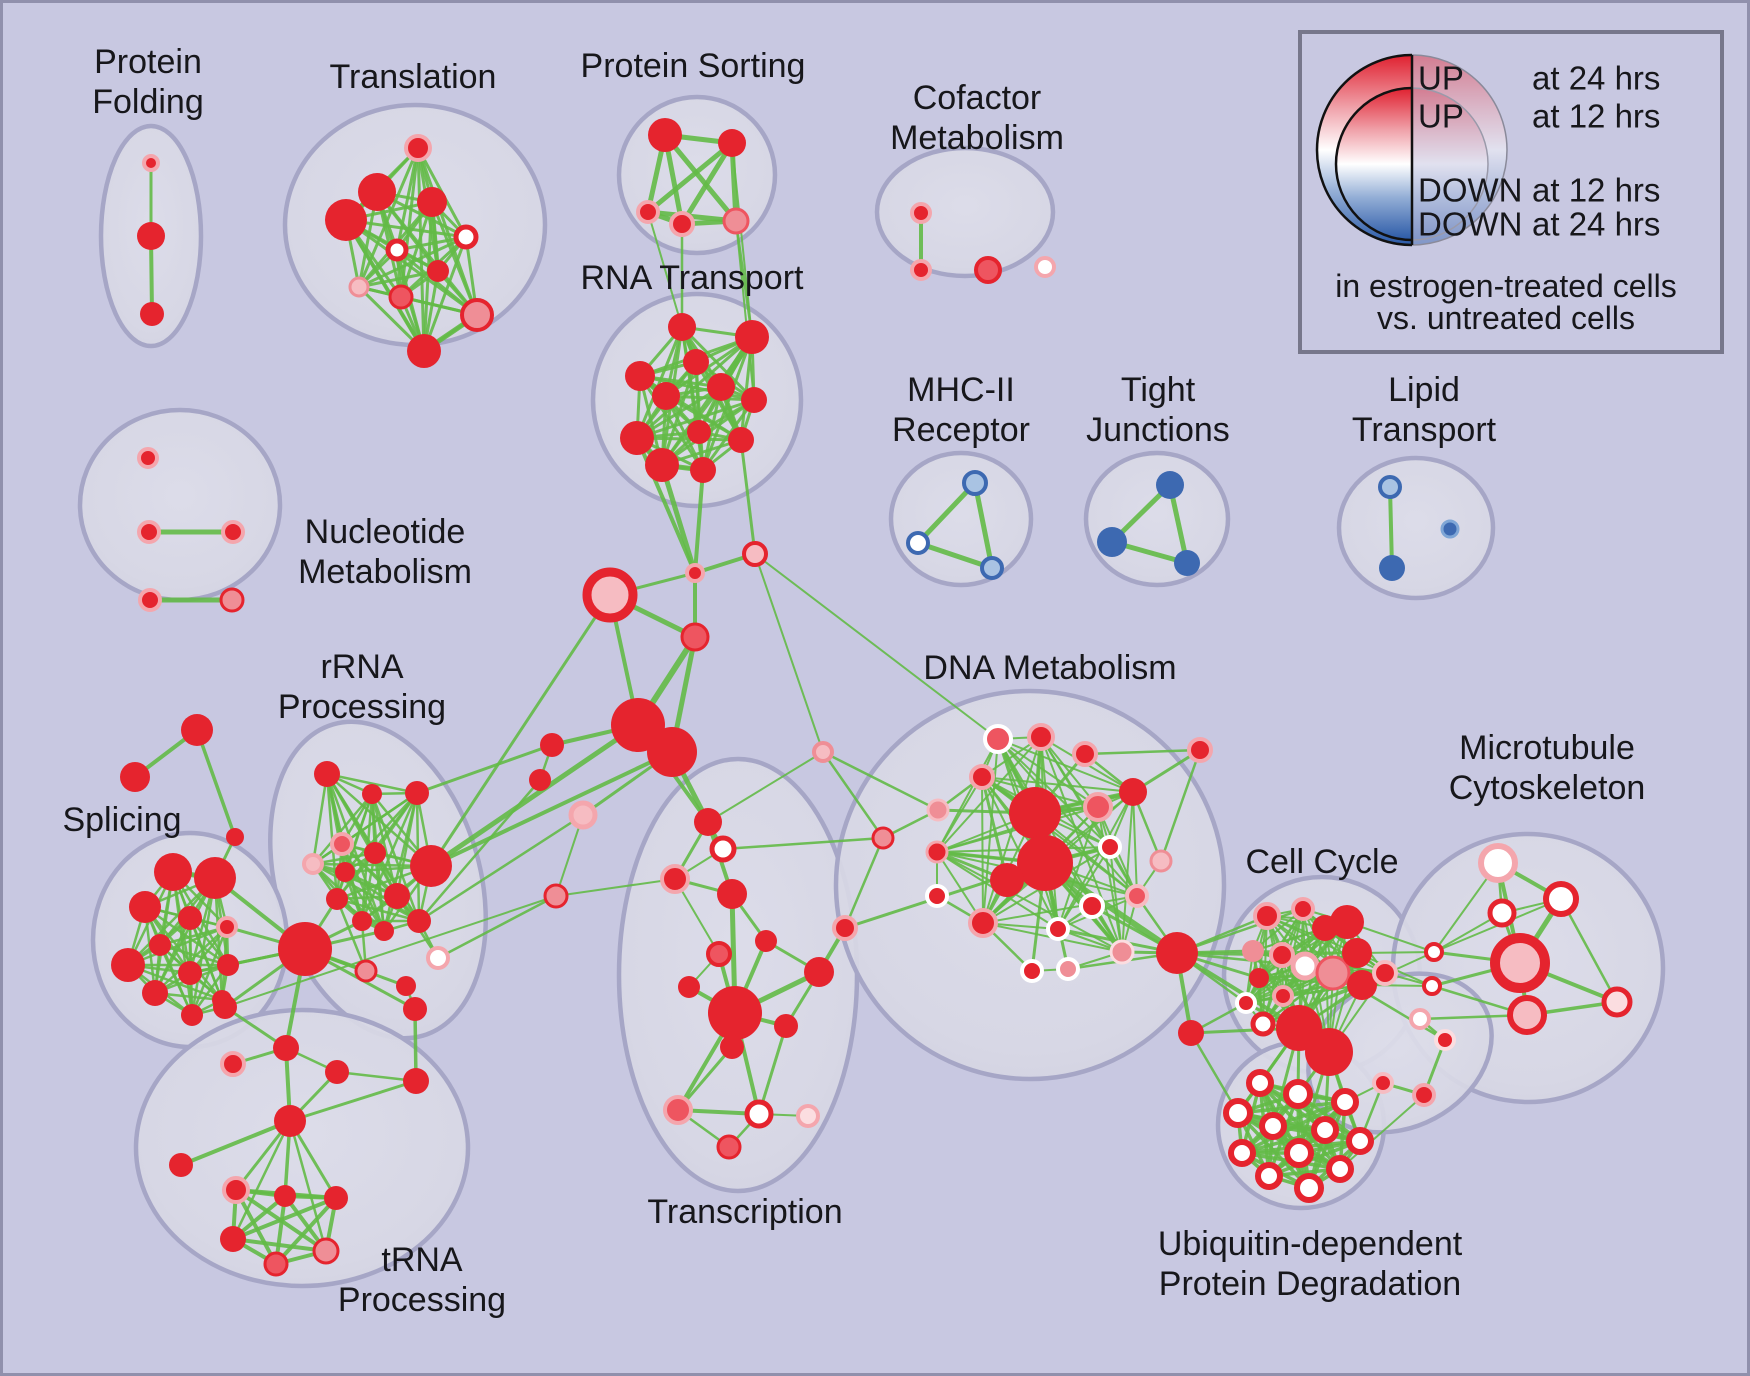  I want to click on node-rrH, so click(305, 949).